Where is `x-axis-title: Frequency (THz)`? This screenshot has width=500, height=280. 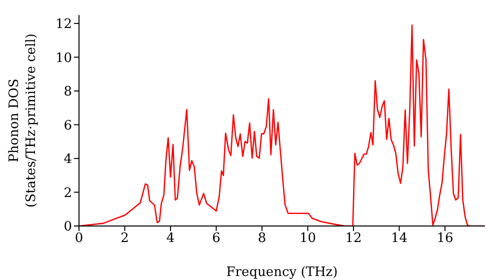 x-axis-title: Frequency (THz) is located at coordinates (282, 272).